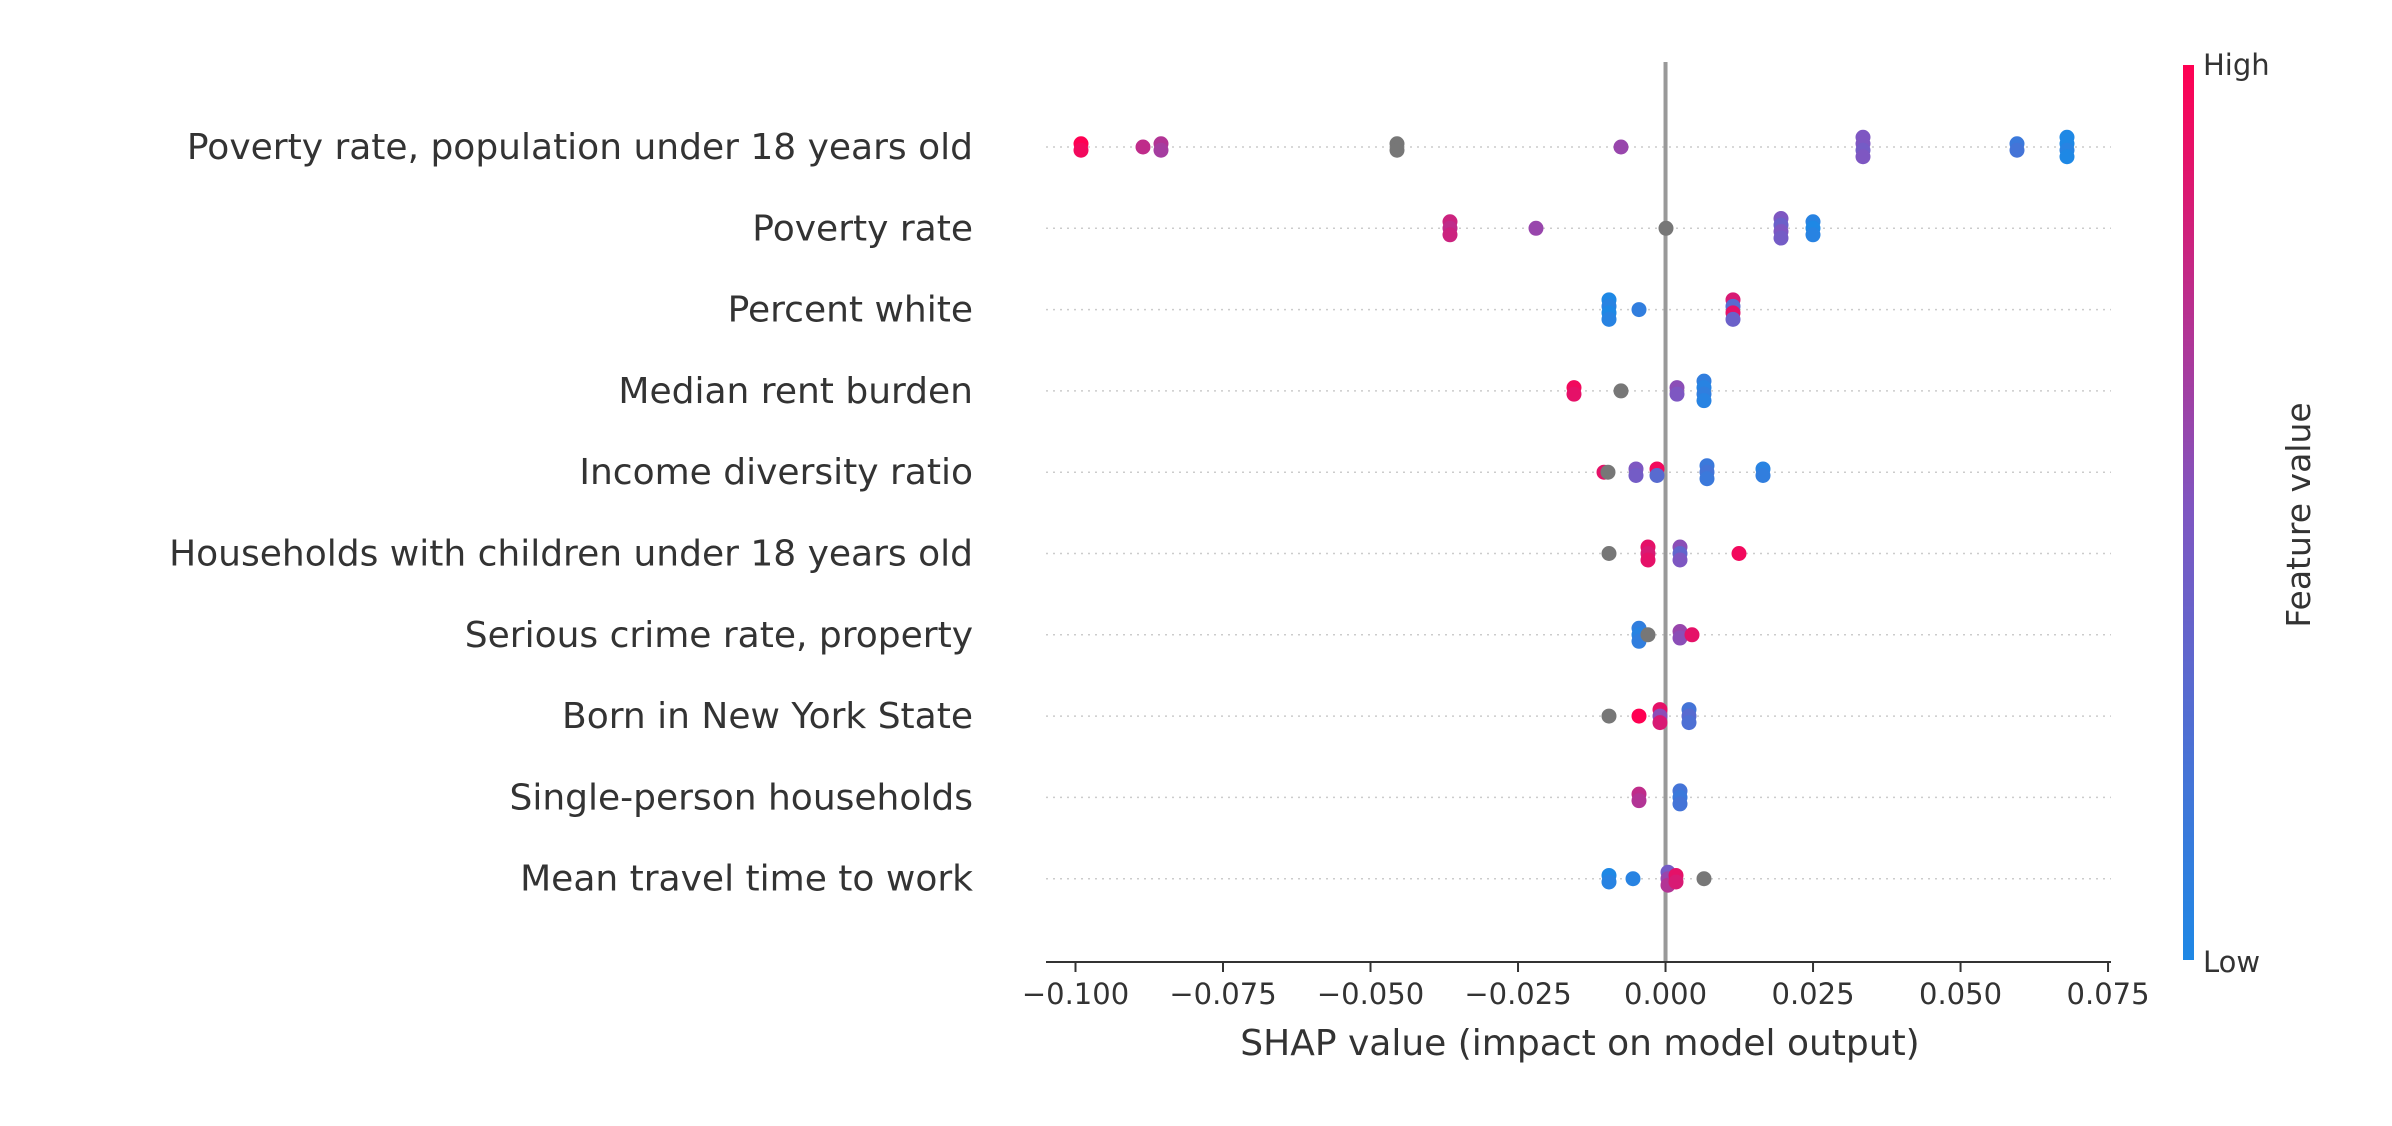 This screenshot has height=1126, width=2392. What do you see at coordinates (1370, 994) in the screenshot?
I see `x-tick-label: −0.050` at bounding box center [1370, 994].